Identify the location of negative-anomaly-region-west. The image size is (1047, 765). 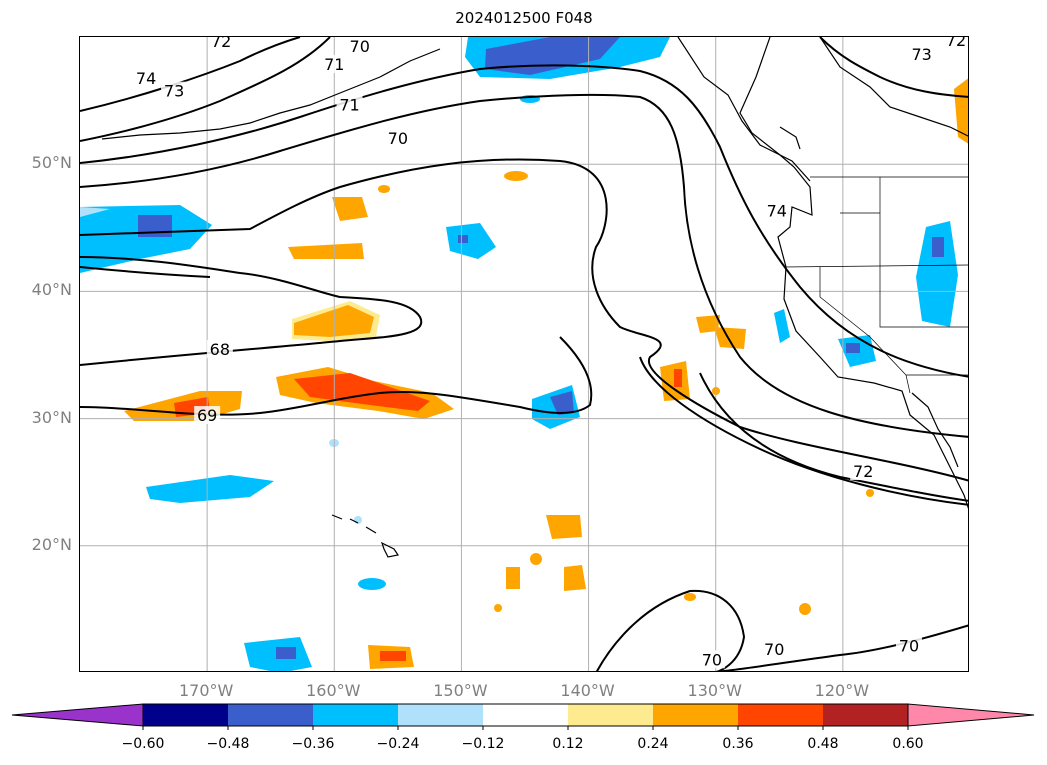
(146, 239).